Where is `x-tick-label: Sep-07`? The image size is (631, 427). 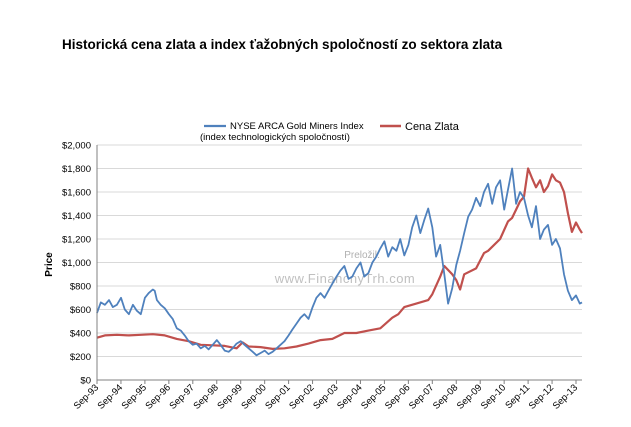 x-tick-label: Sep-07 is located at coordinates (421, 396).